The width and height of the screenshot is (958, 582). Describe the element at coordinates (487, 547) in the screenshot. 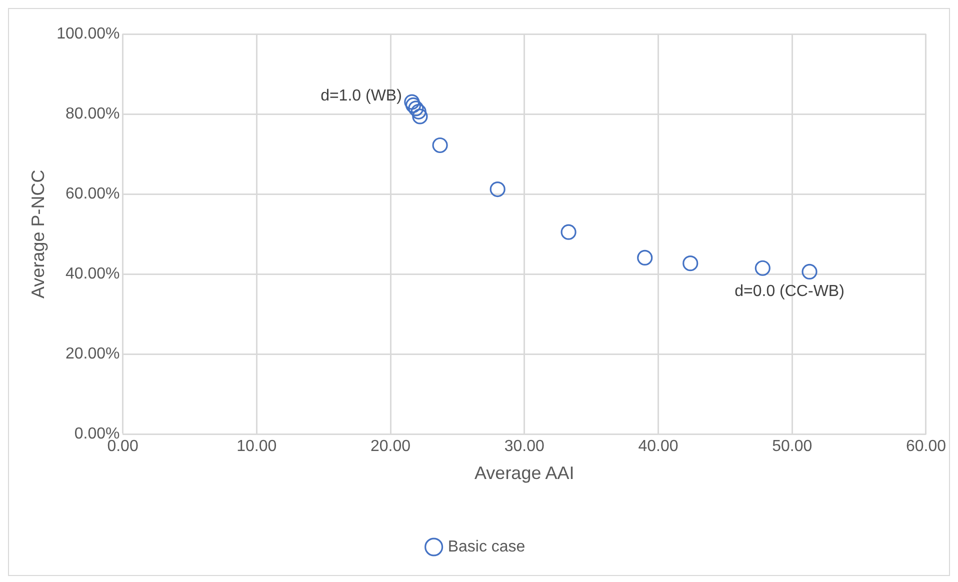

I see `legend-label: Basic case` at that location.